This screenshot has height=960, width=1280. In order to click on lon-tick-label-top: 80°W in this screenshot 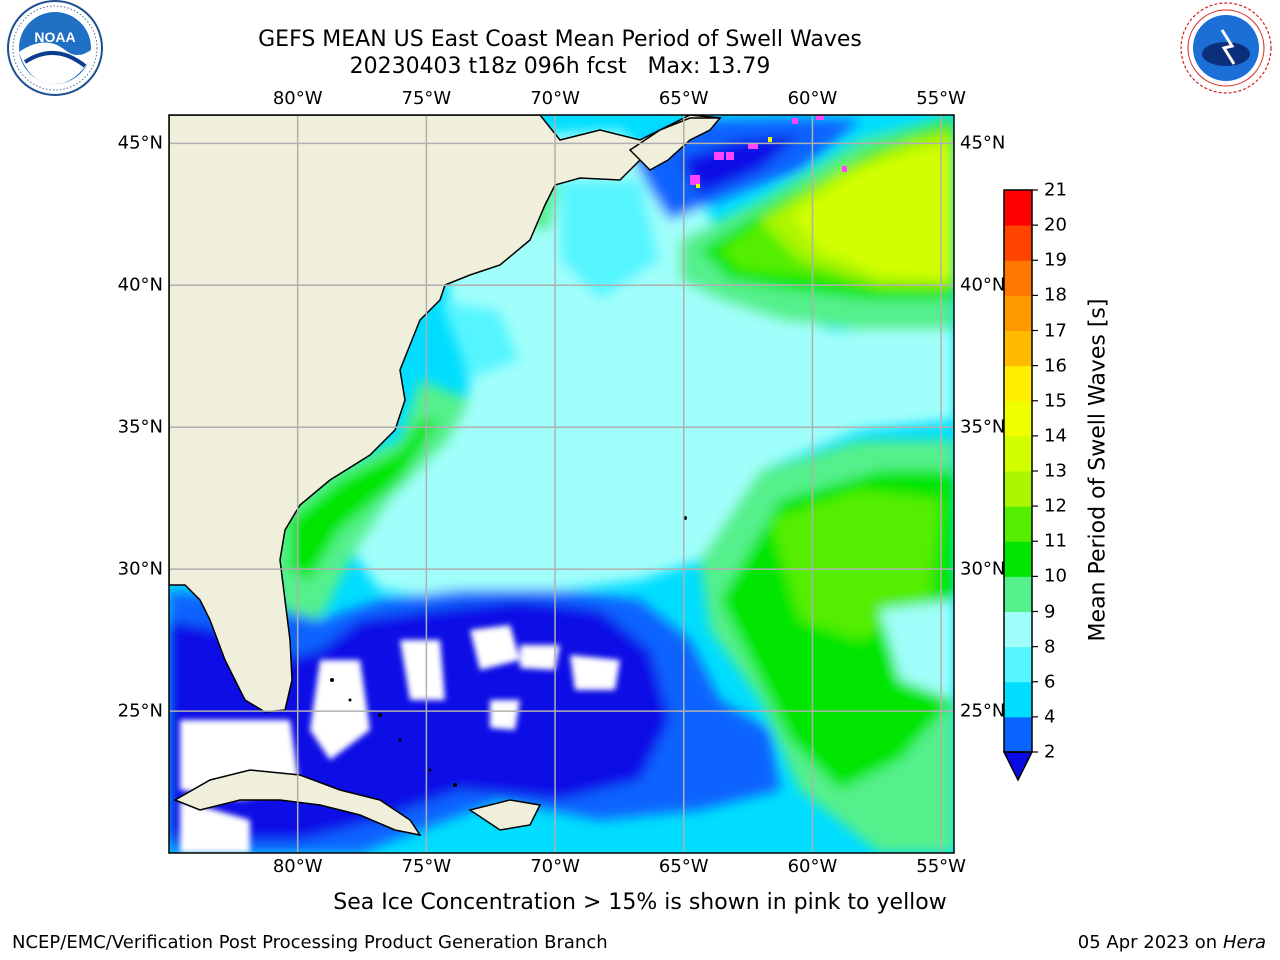, I will do `click(297, 98)`.